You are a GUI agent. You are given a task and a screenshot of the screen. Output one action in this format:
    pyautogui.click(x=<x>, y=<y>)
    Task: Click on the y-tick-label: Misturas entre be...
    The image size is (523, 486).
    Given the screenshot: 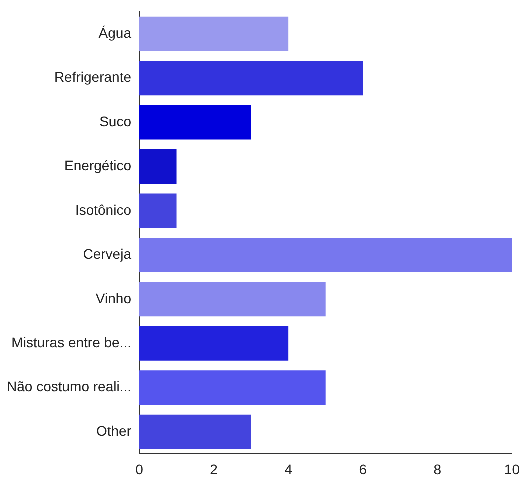 What is the action you would take?
    pyautogui.click(x=72, y=342)
    